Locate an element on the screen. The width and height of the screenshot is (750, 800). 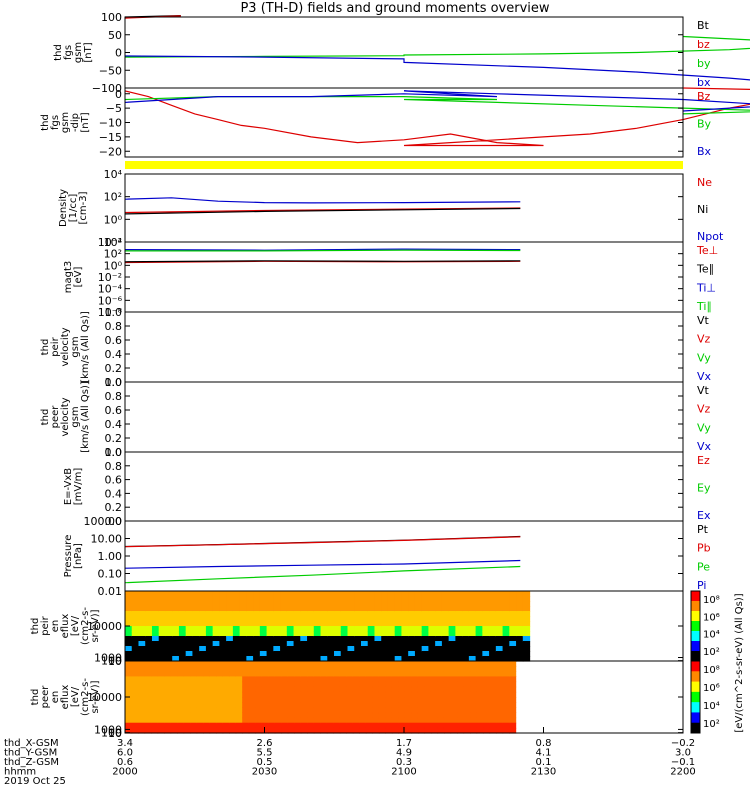
peer_velocity-ylabel: thd is located at coordinates (45, 417).